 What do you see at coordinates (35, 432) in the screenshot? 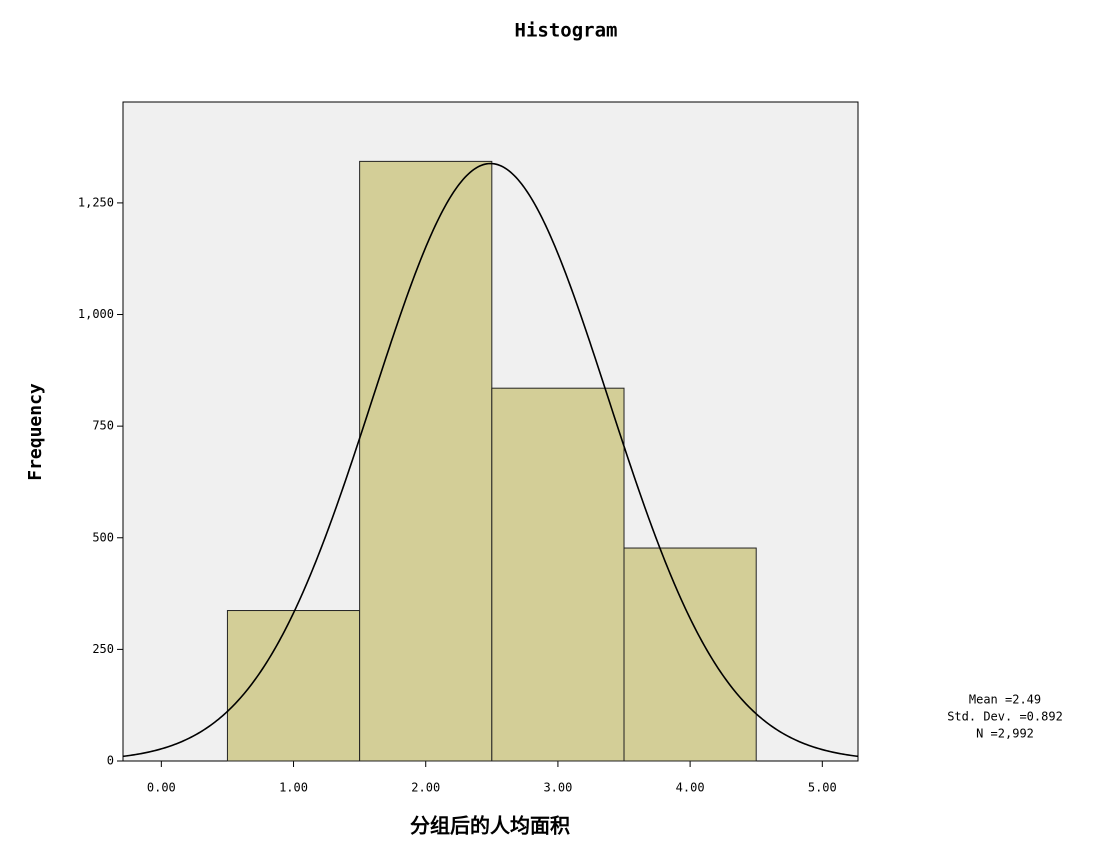
I see `y-axis-label: Frequency` at bounding box center [35, 432].